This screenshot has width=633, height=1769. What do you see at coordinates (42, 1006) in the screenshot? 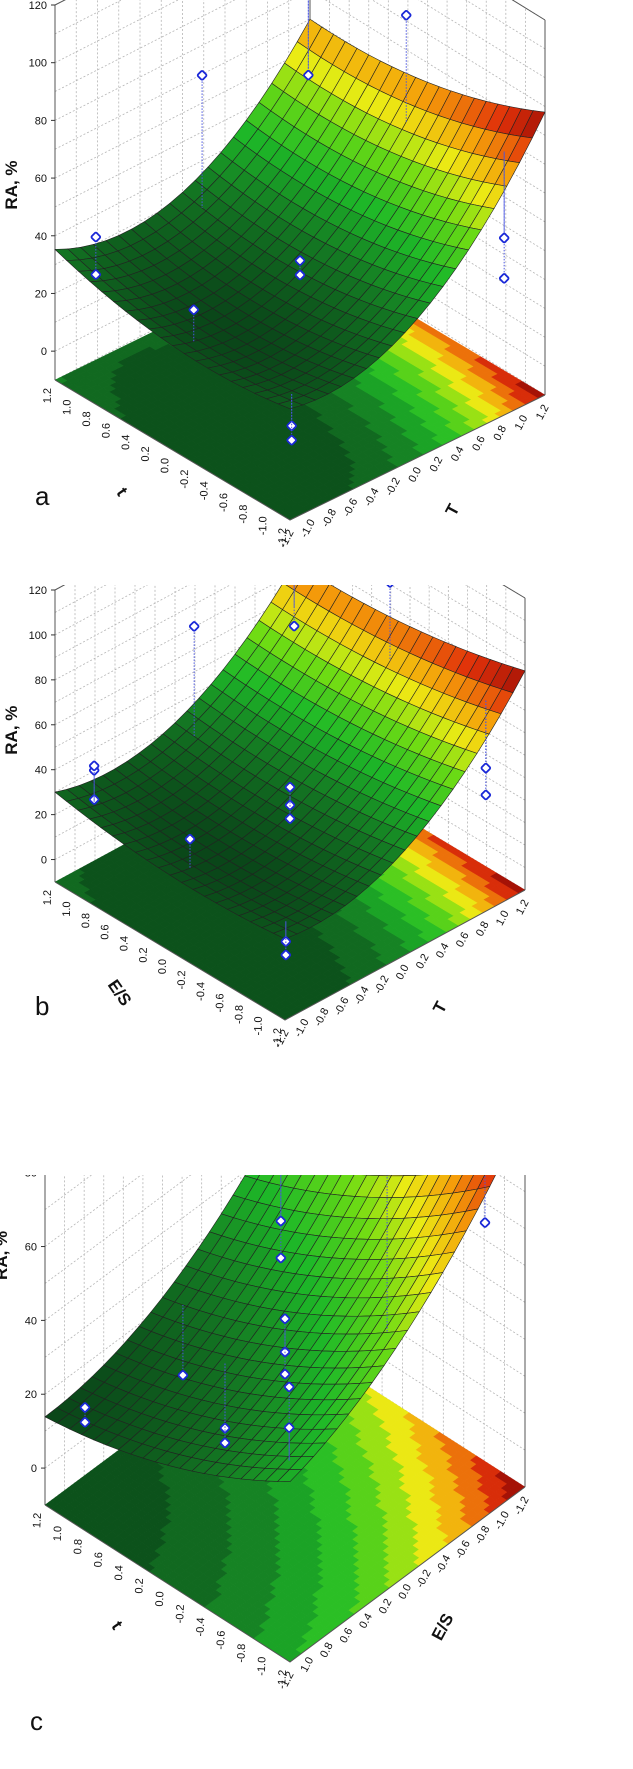
I see `panel-label: b` at bounding box center [42, 1006].